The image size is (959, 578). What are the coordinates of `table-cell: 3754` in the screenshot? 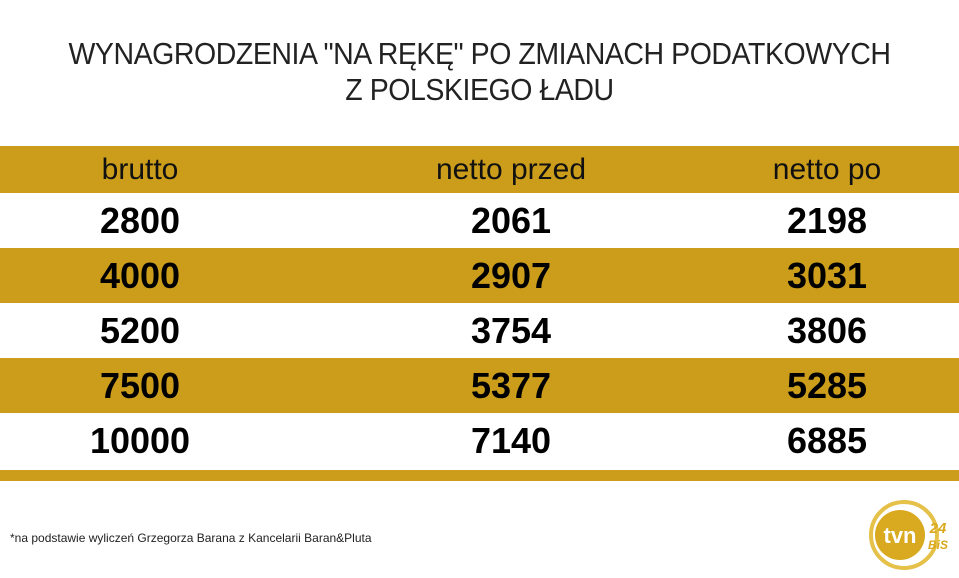 It's located at (511, 330).